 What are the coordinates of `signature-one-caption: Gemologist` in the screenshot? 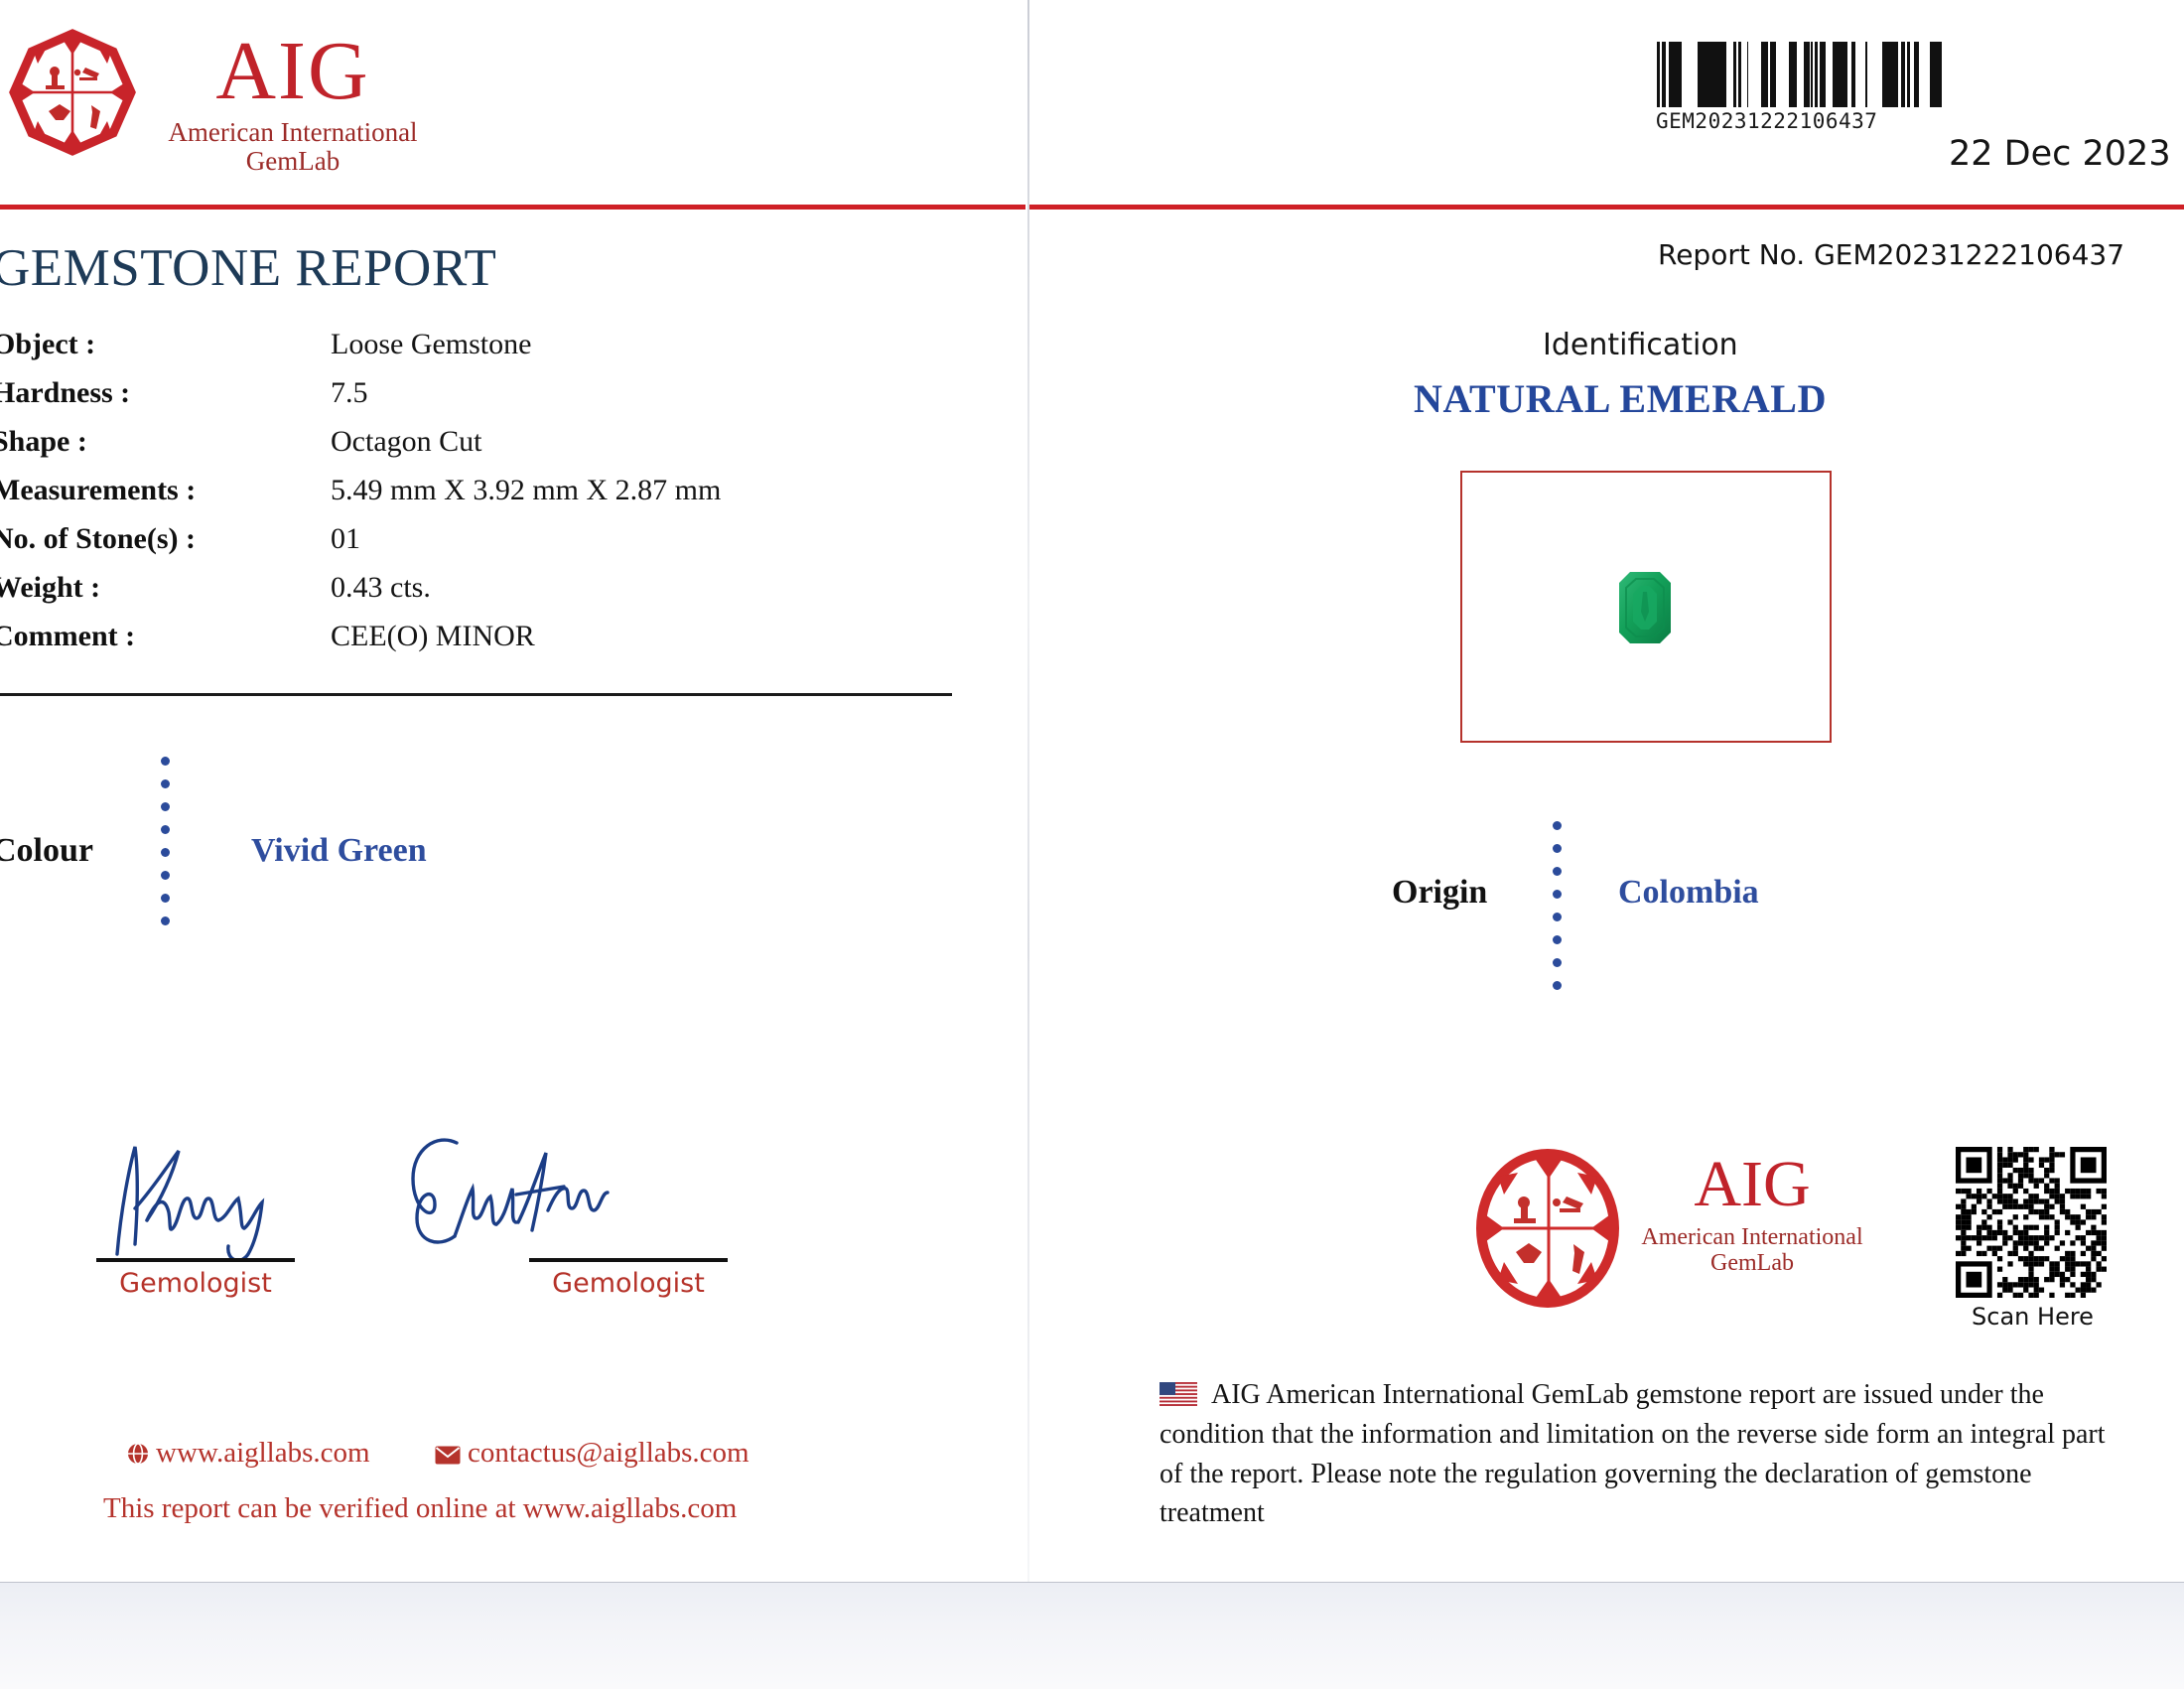 It's located at (195, 1283).